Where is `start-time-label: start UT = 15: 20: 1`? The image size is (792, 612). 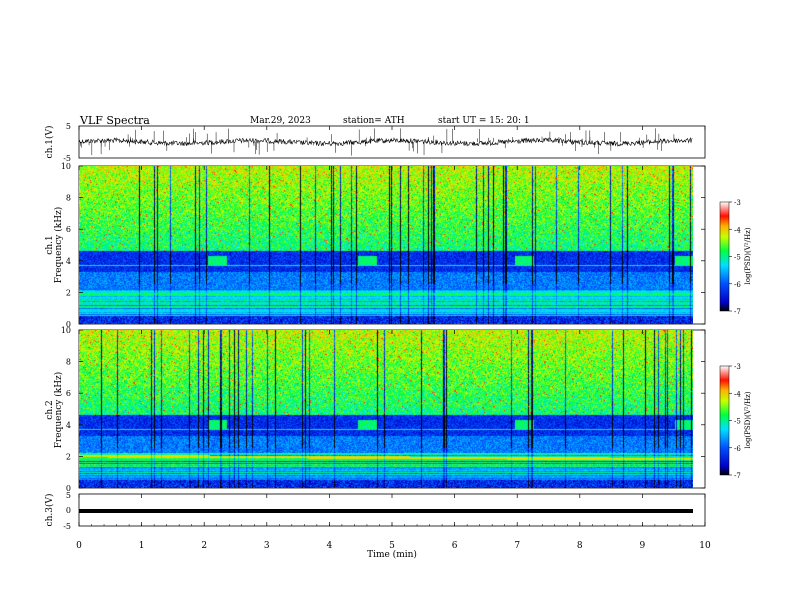 start-time-label: start UT = 15: 20: 1 is located at coordinates (484, 121).